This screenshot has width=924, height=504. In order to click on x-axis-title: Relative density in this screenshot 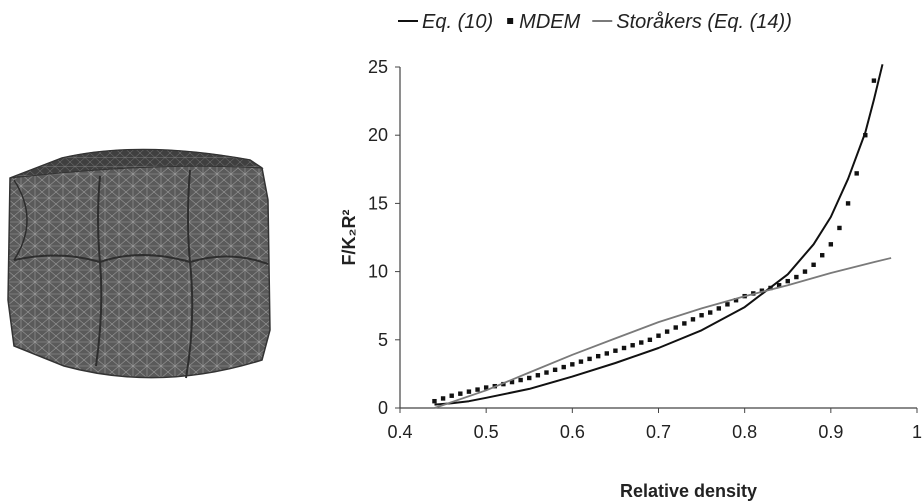, I will do `click(688, 491)`.